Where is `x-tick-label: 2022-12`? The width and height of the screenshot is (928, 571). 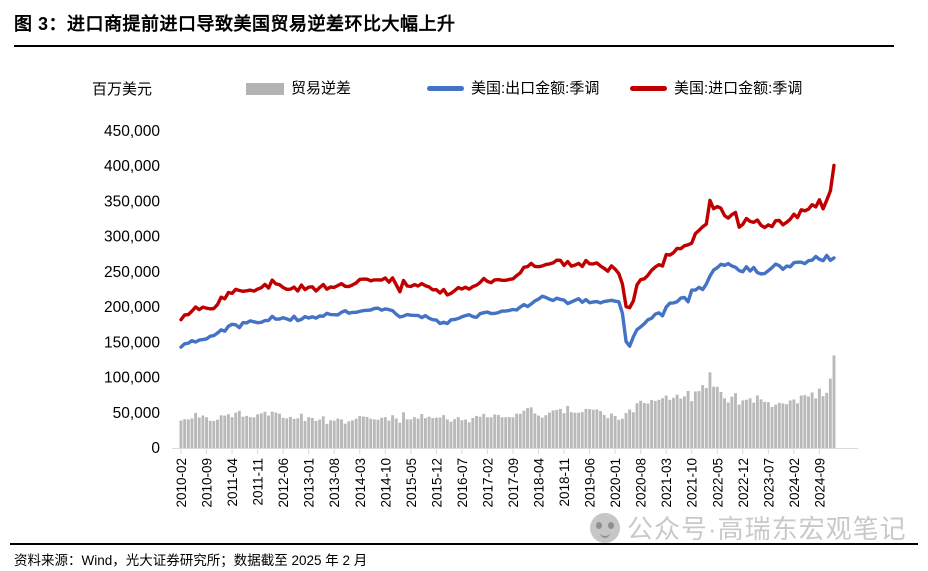
x-tick-label: 2022-12 is located at coordinates (743, 483).